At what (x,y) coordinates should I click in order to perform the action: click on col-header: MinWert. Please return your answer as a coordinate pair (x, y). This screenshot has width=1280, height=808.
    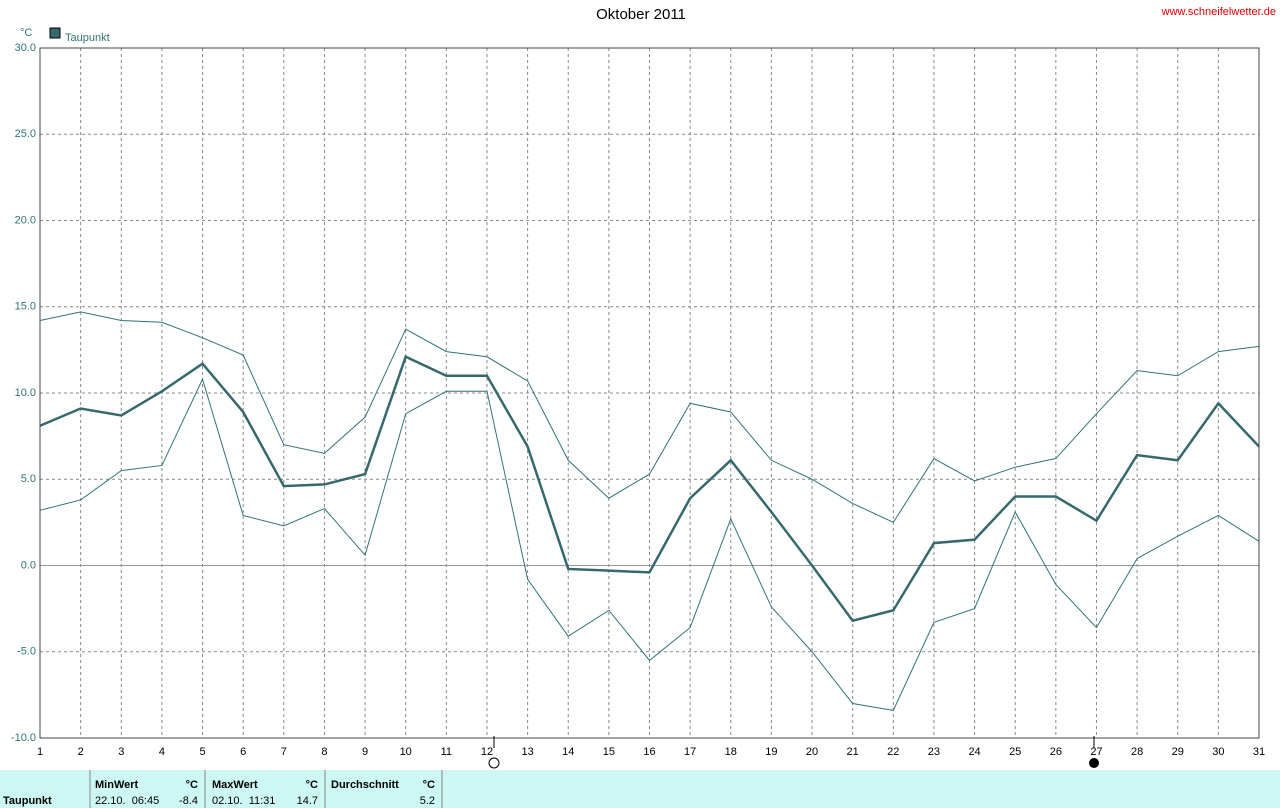
    Looking at the image, I should click on (117, 785).